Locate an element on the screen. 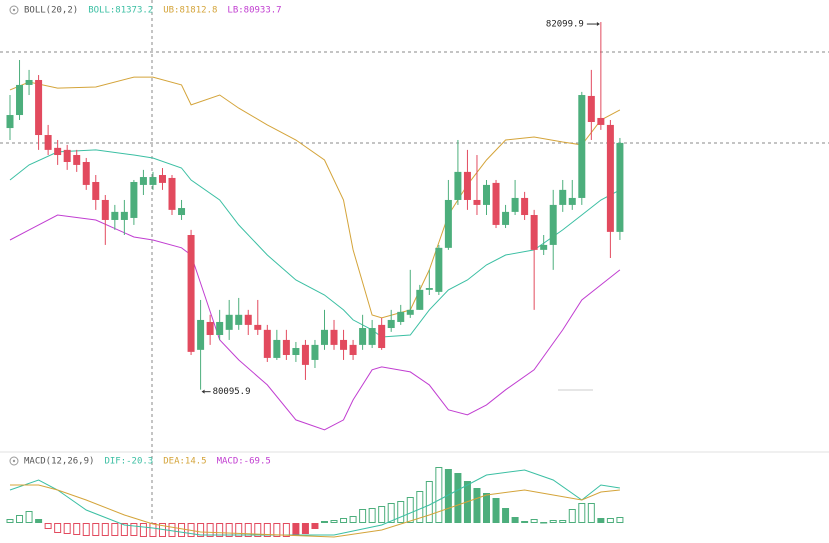 The height and width of the screenshot is (543, 829). annotation-arrowhead is located at coordinates (598, 24).